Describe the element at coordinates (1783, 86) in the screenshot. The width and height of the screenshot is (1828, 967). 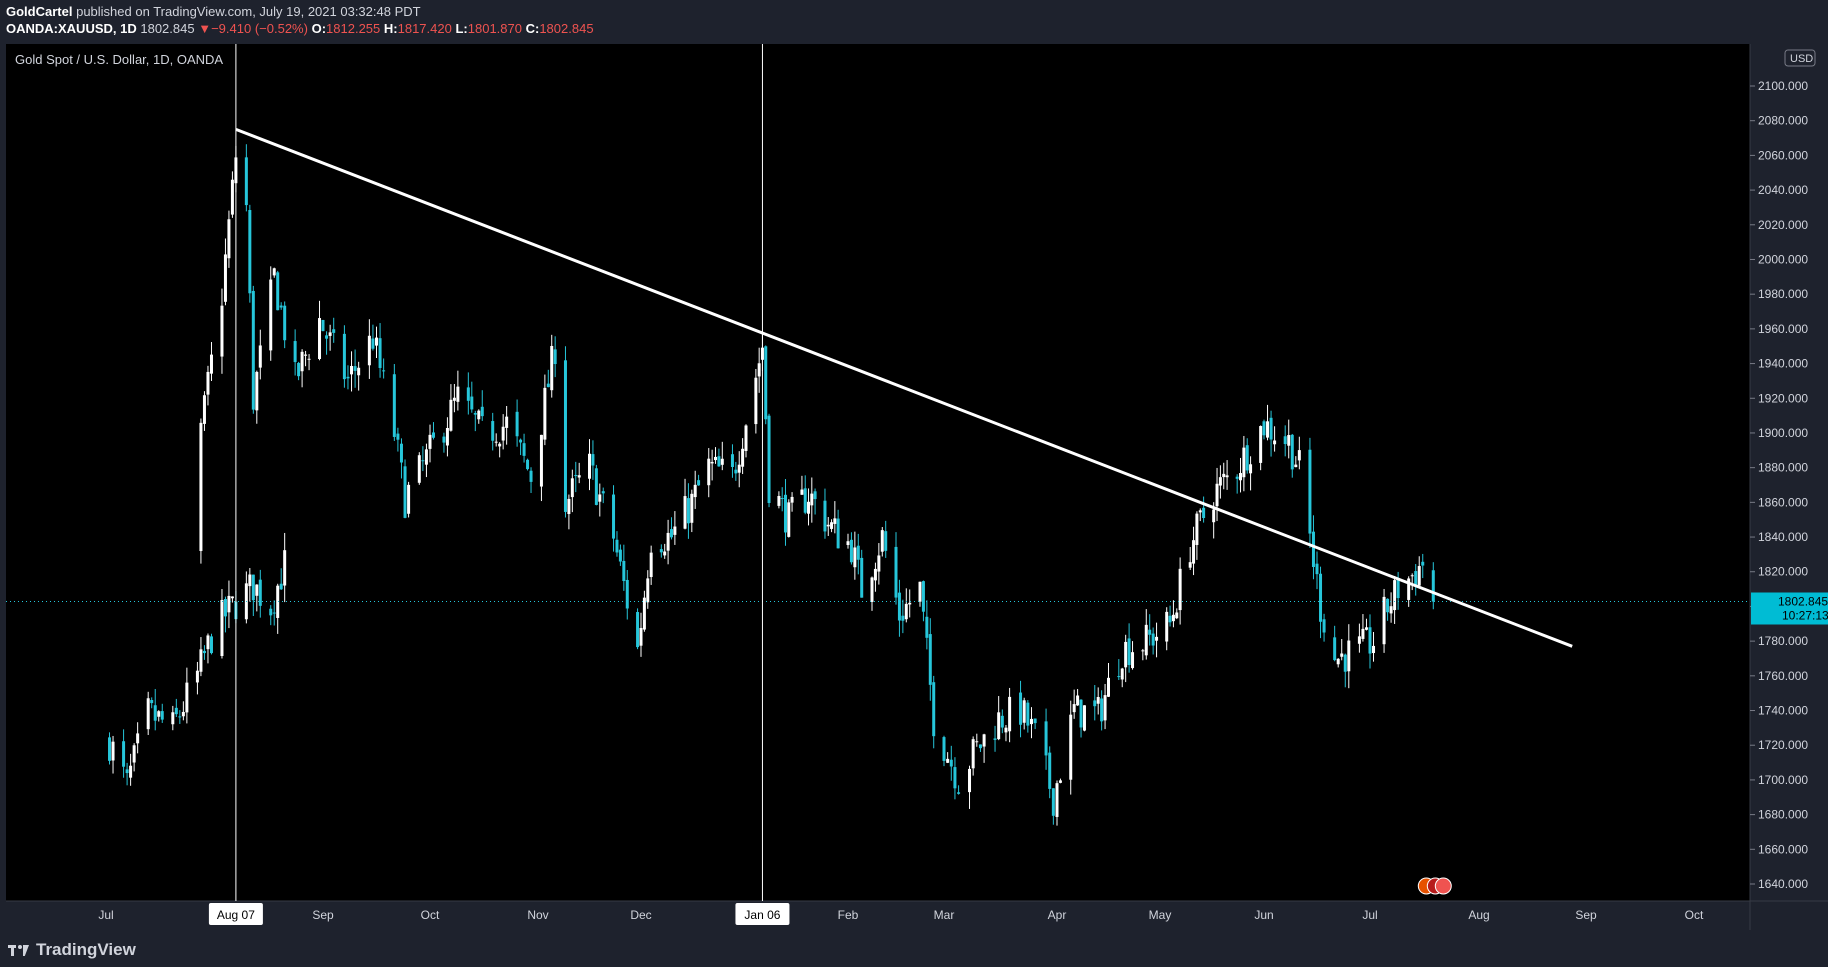
I see `price-tick-label: 2100.000` at that location.